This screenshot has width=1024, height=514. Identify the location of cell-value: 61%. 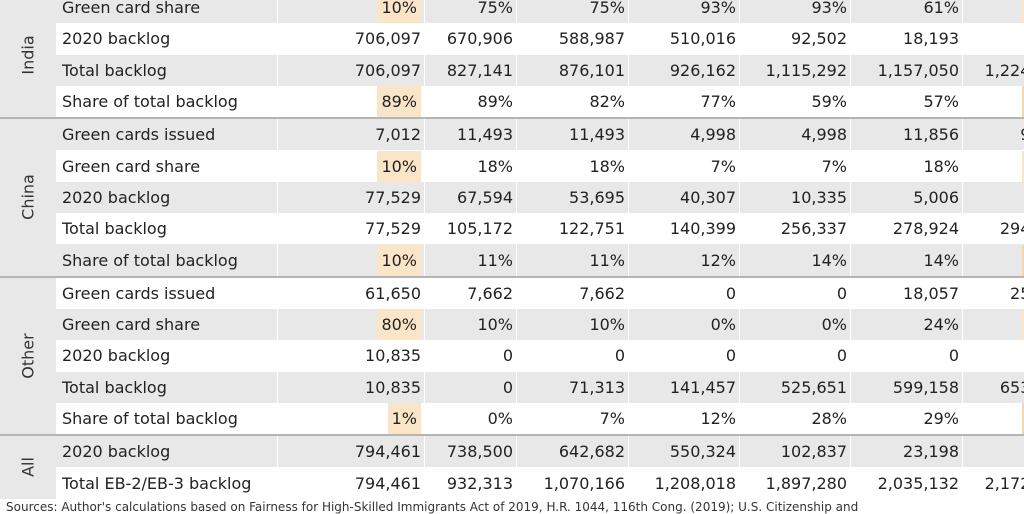
(941, 9).